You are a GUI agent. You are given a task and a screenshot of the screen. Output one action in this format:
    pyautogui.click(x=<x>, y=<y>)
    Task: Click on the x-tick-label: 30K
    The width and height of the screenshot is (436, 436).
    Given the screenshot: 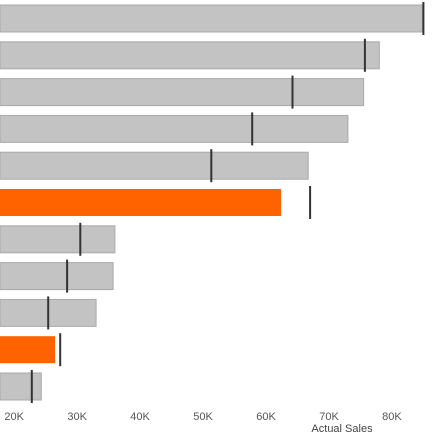 What is the action you would take?
    pyautogui.click(x=77, y=417)
    